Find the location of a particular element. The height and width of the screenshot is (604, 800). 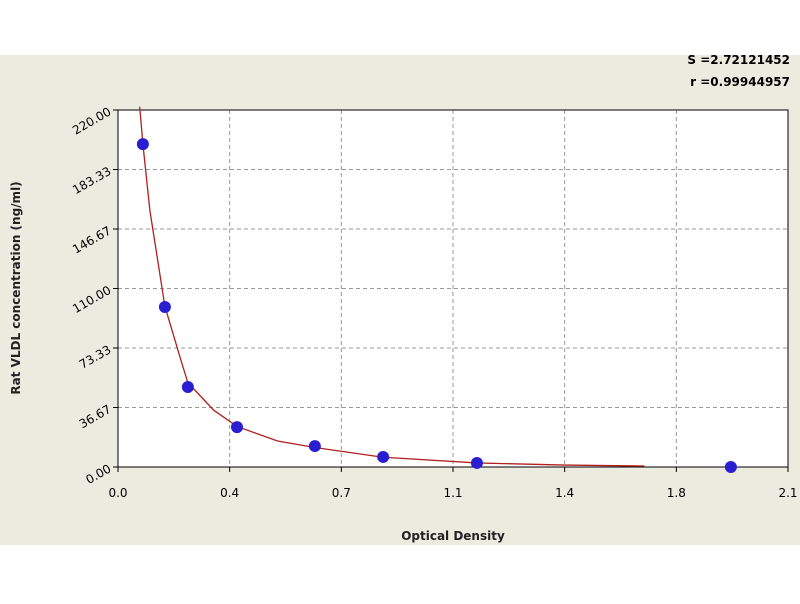

annotation: r =0.99944957 is located at coordinates (740, 82).